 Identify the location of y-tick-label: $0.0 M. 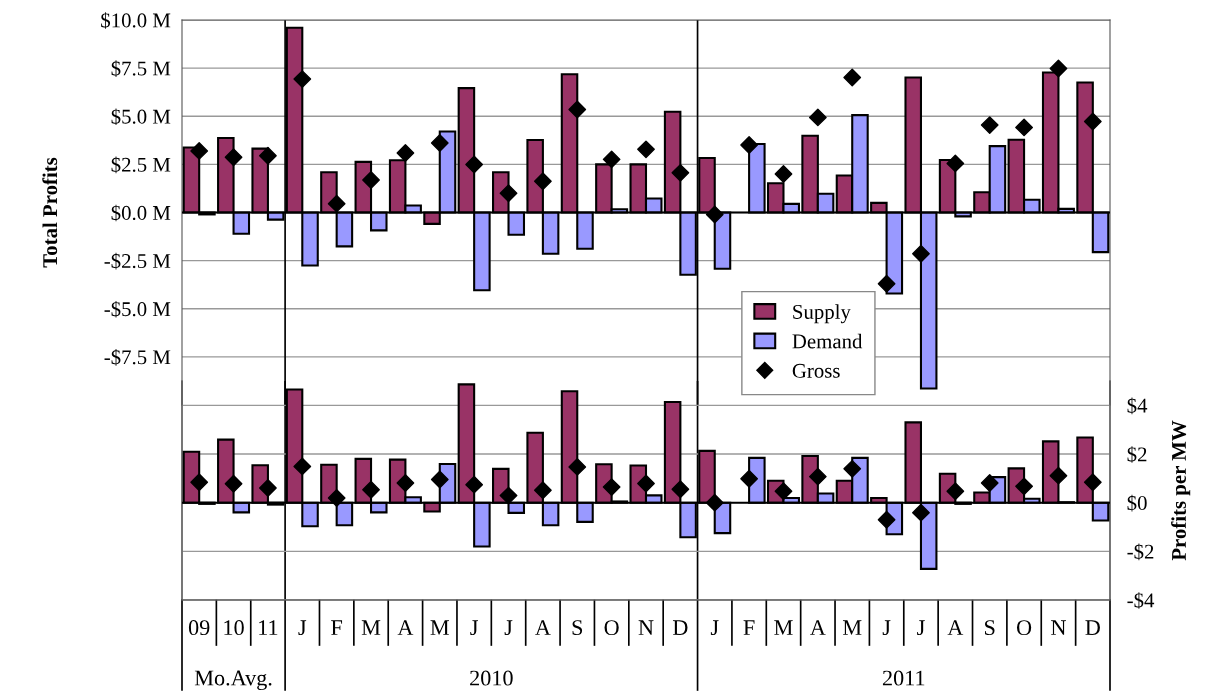
(141, 213).